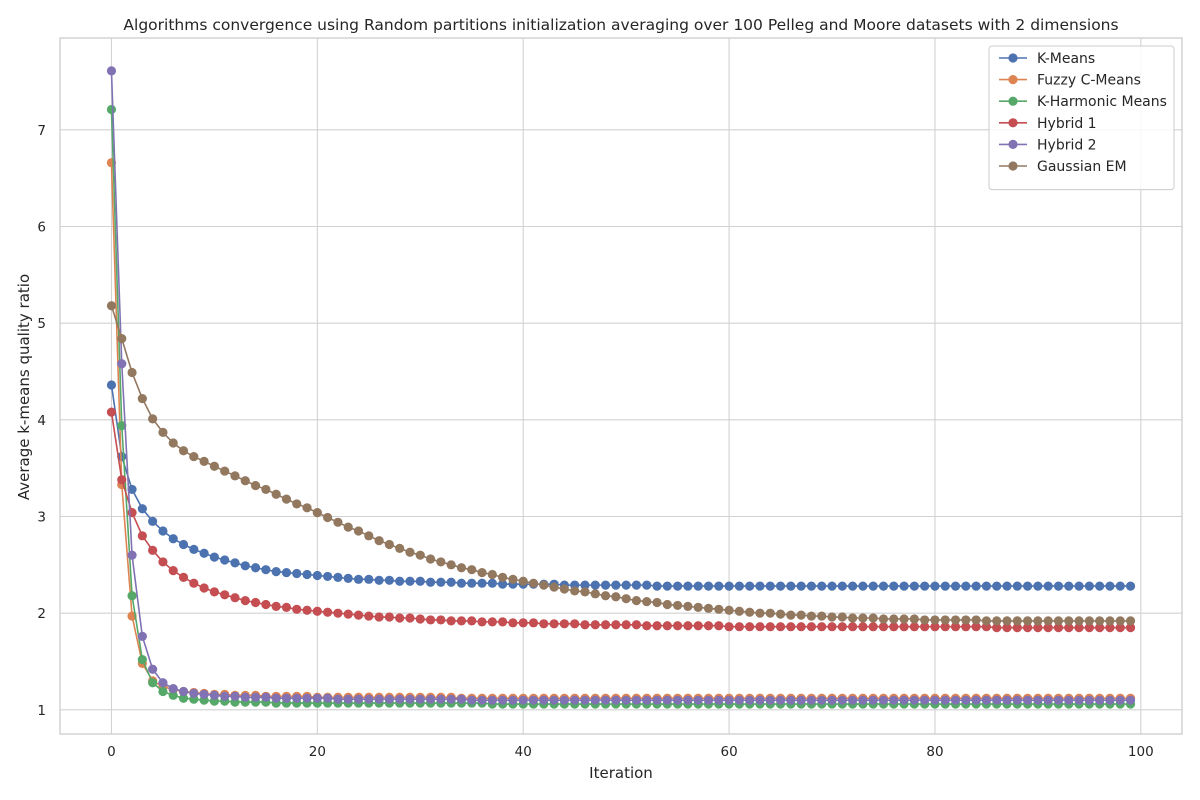 The width and height of the screenshot is (1200, 800). I want to click on legend-label: Fuzzy C-Means, so click(1089, 81).